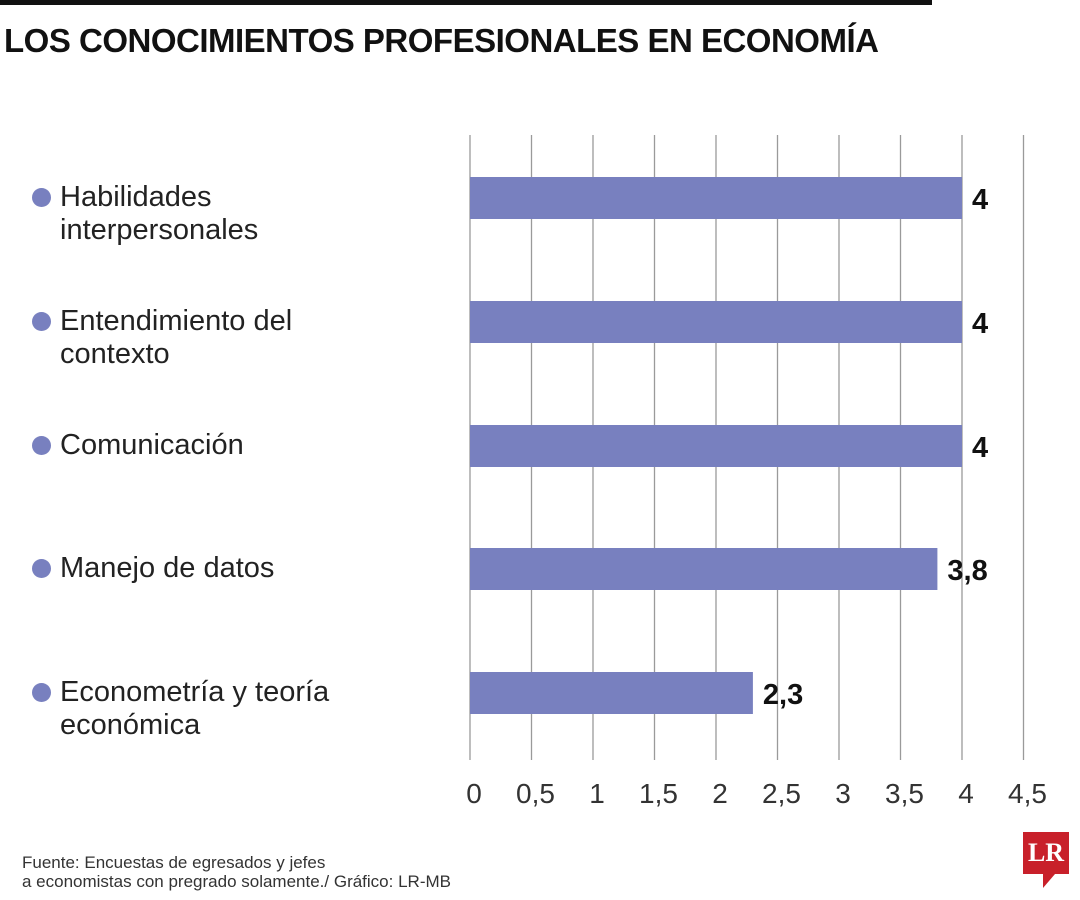  Describe the element at coordinates (597, 793) in the screenshot. I see `x-tick-label: 1` at that location.